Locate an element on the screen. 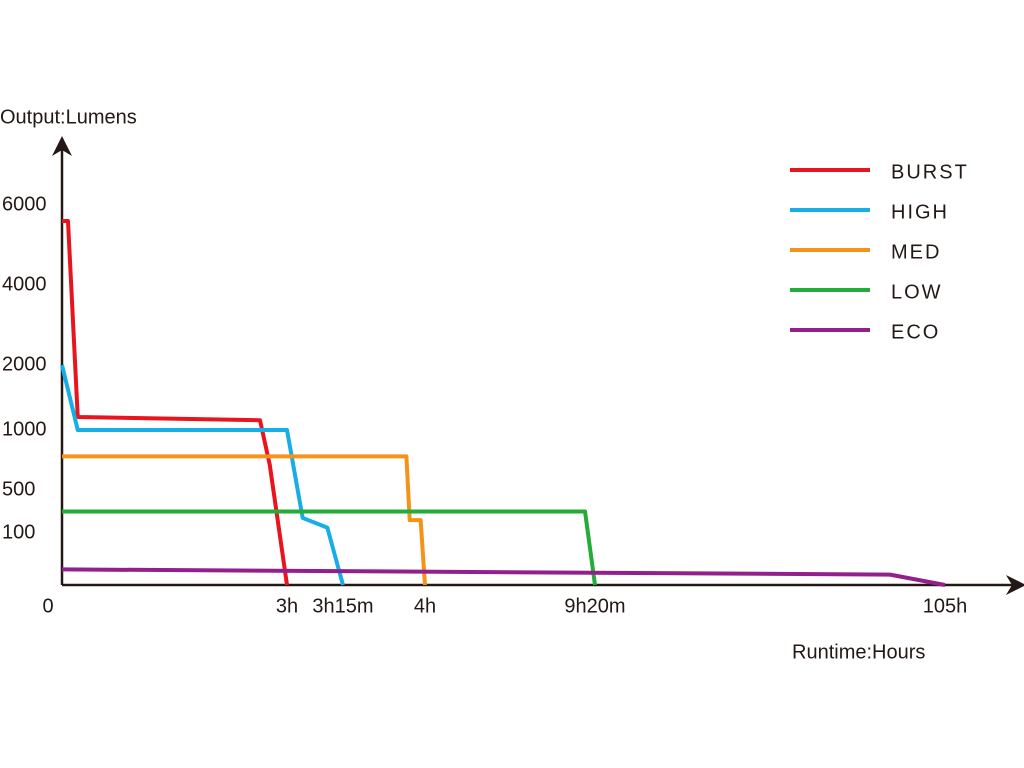 The width and height of the screenshot is (1024, 768). y-tick-label: 2000 is located at coordinates (24, 364).